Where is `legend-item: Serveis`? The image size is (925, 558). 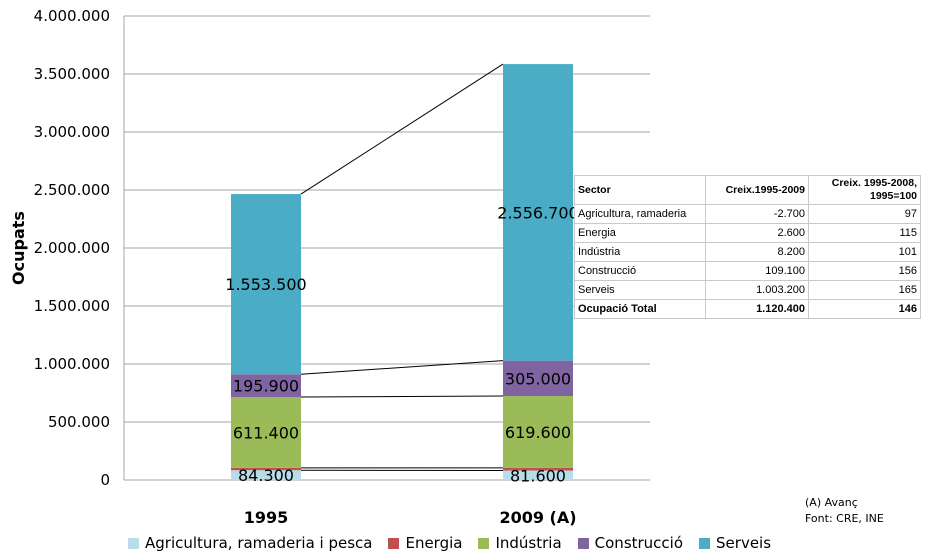
legend-item: Serveis is located at coordinates (735, 543).